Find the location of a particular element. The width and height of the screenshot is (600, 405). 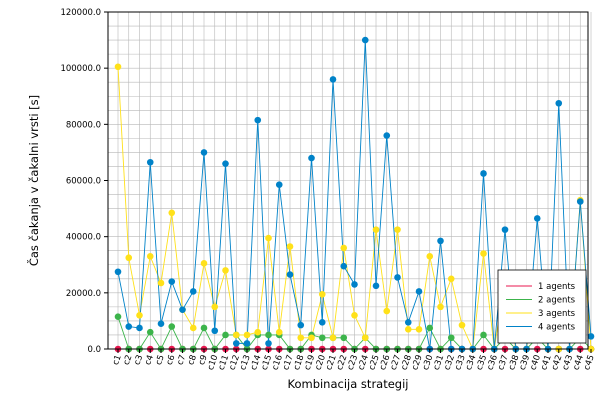

x-tick-label: c3 is located at coordinates (138, 360).